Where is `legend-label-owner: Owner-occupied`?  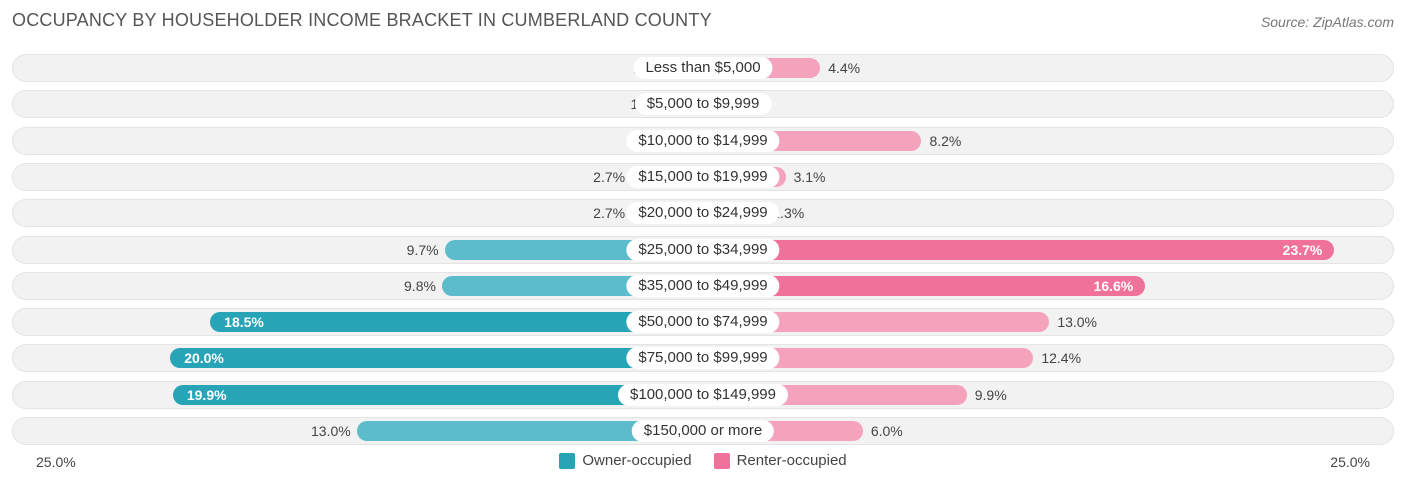
legend-label-owner: Owner-occupied is located at coordinates (637, 460).